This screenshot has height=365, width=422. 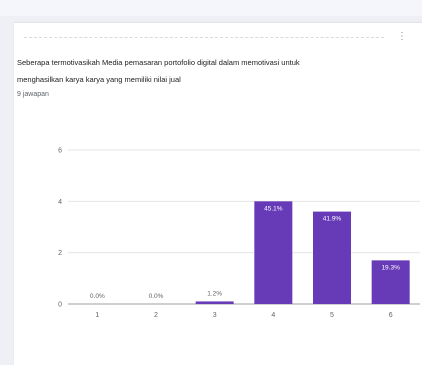 I want to click on y-tick-label: 0, so click(x=60, y=305).